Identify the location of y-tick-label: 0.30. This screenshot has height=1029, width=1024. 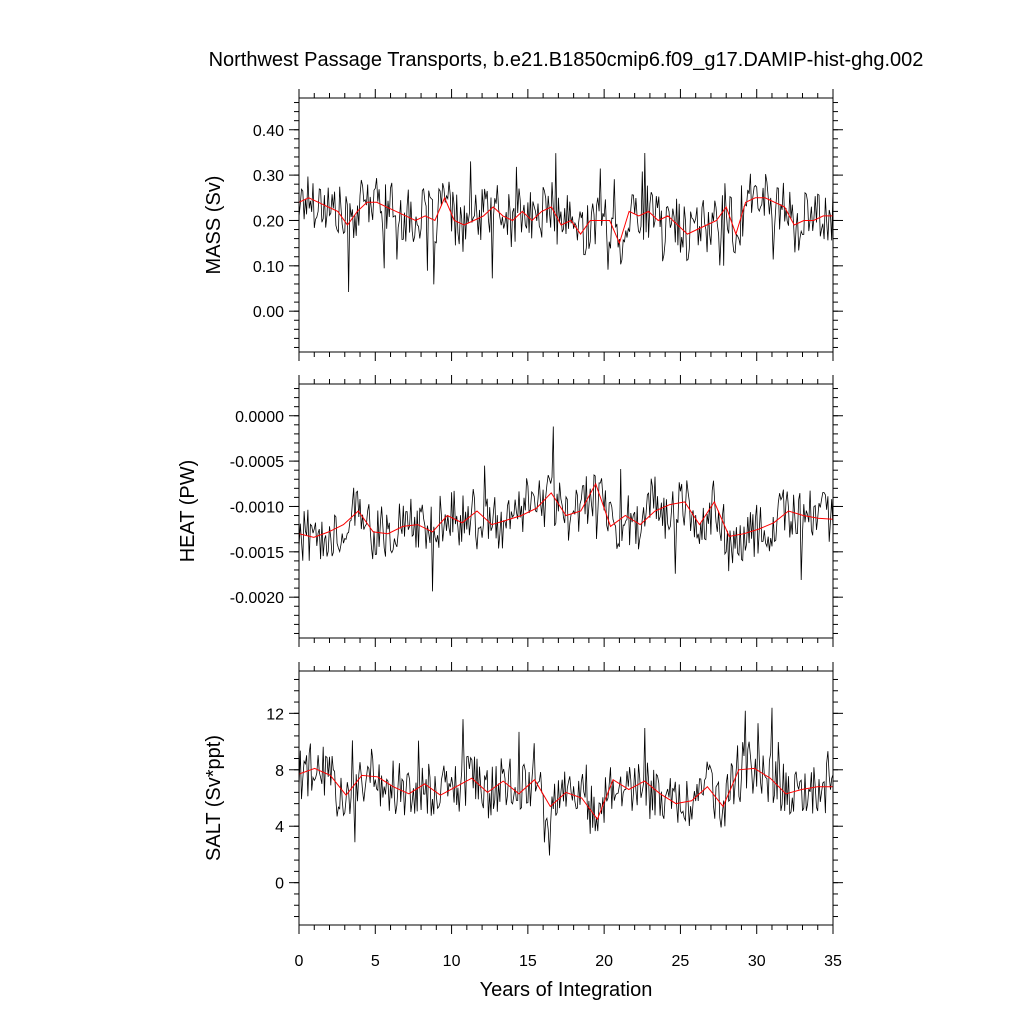
(268, 176).